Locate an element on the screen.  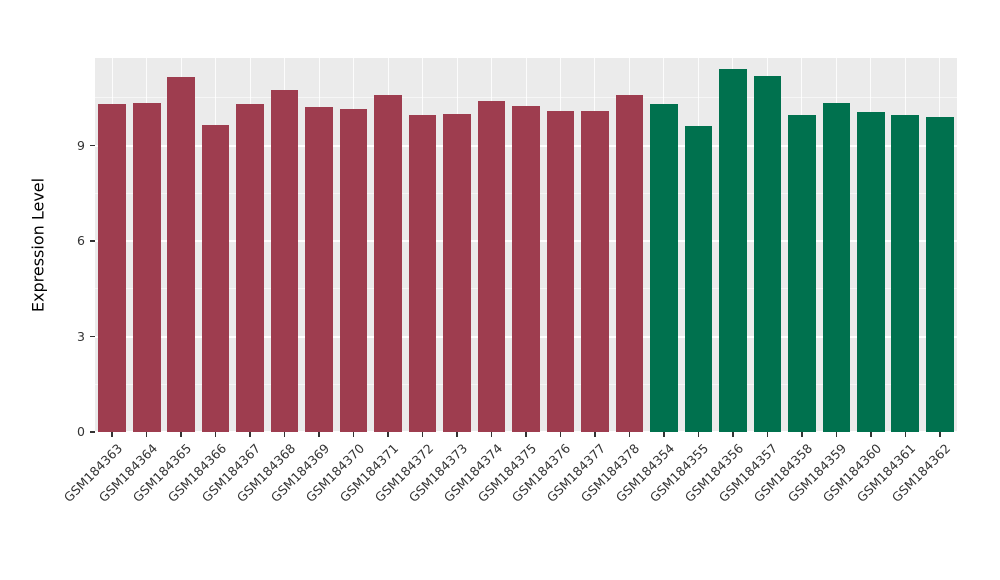
gridline-minor is located at coordinates (526, 98).